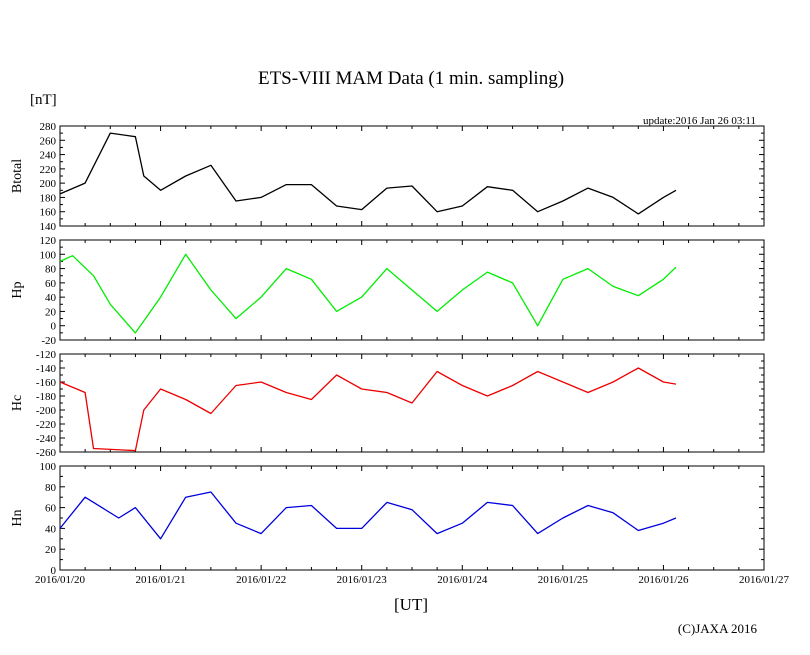 The width and height of the screenshot is (810, 655). I want to click on y-tick-label: -180, so click(46, 397).